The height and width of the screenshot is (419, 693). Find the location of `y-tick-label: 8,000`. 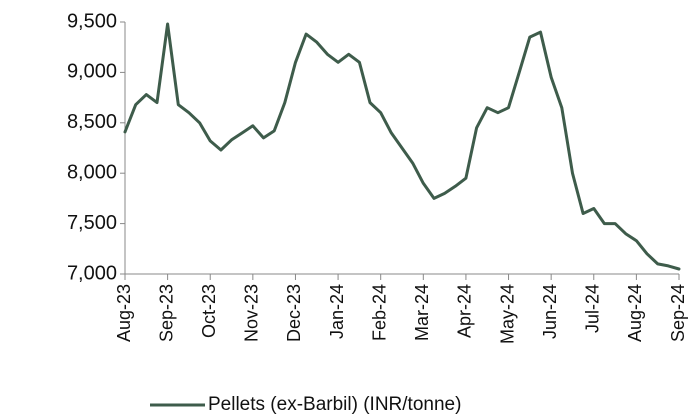

y-tick-label: 8,000 is located at coordinates (92, 172).